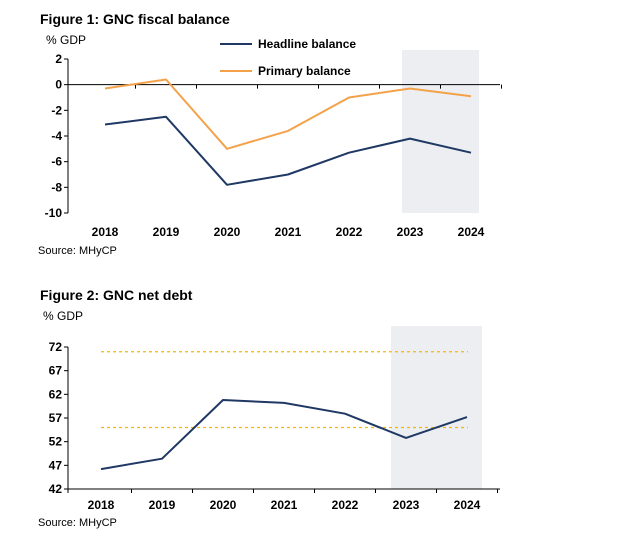 The width and height of the screenshot is (633, 541). Describe the element at coordinates (304, 71) in the screenshot. I see `legend-label: Primary balance` at that location.